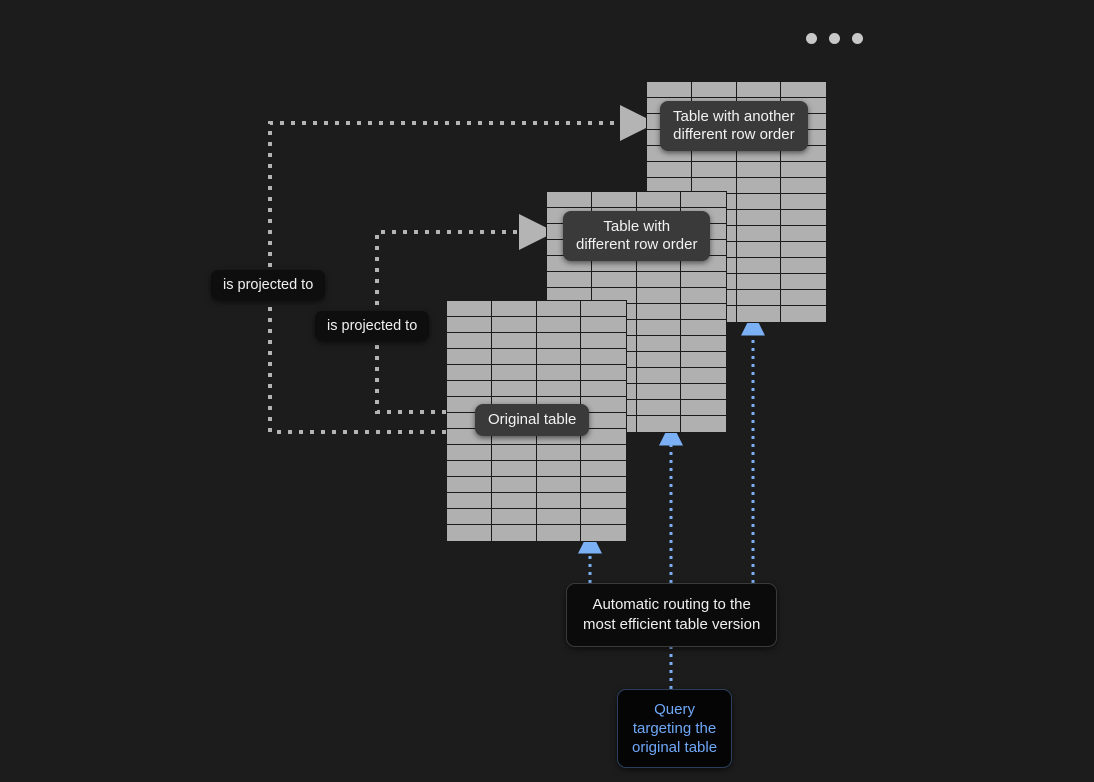 This screenshot has height=782, width=1094. What do you see at coordinates (734, 126) in the screenshot?
I see `table-label-another-different-row-order: Table with another different row order` at bounding box center [734, 126].